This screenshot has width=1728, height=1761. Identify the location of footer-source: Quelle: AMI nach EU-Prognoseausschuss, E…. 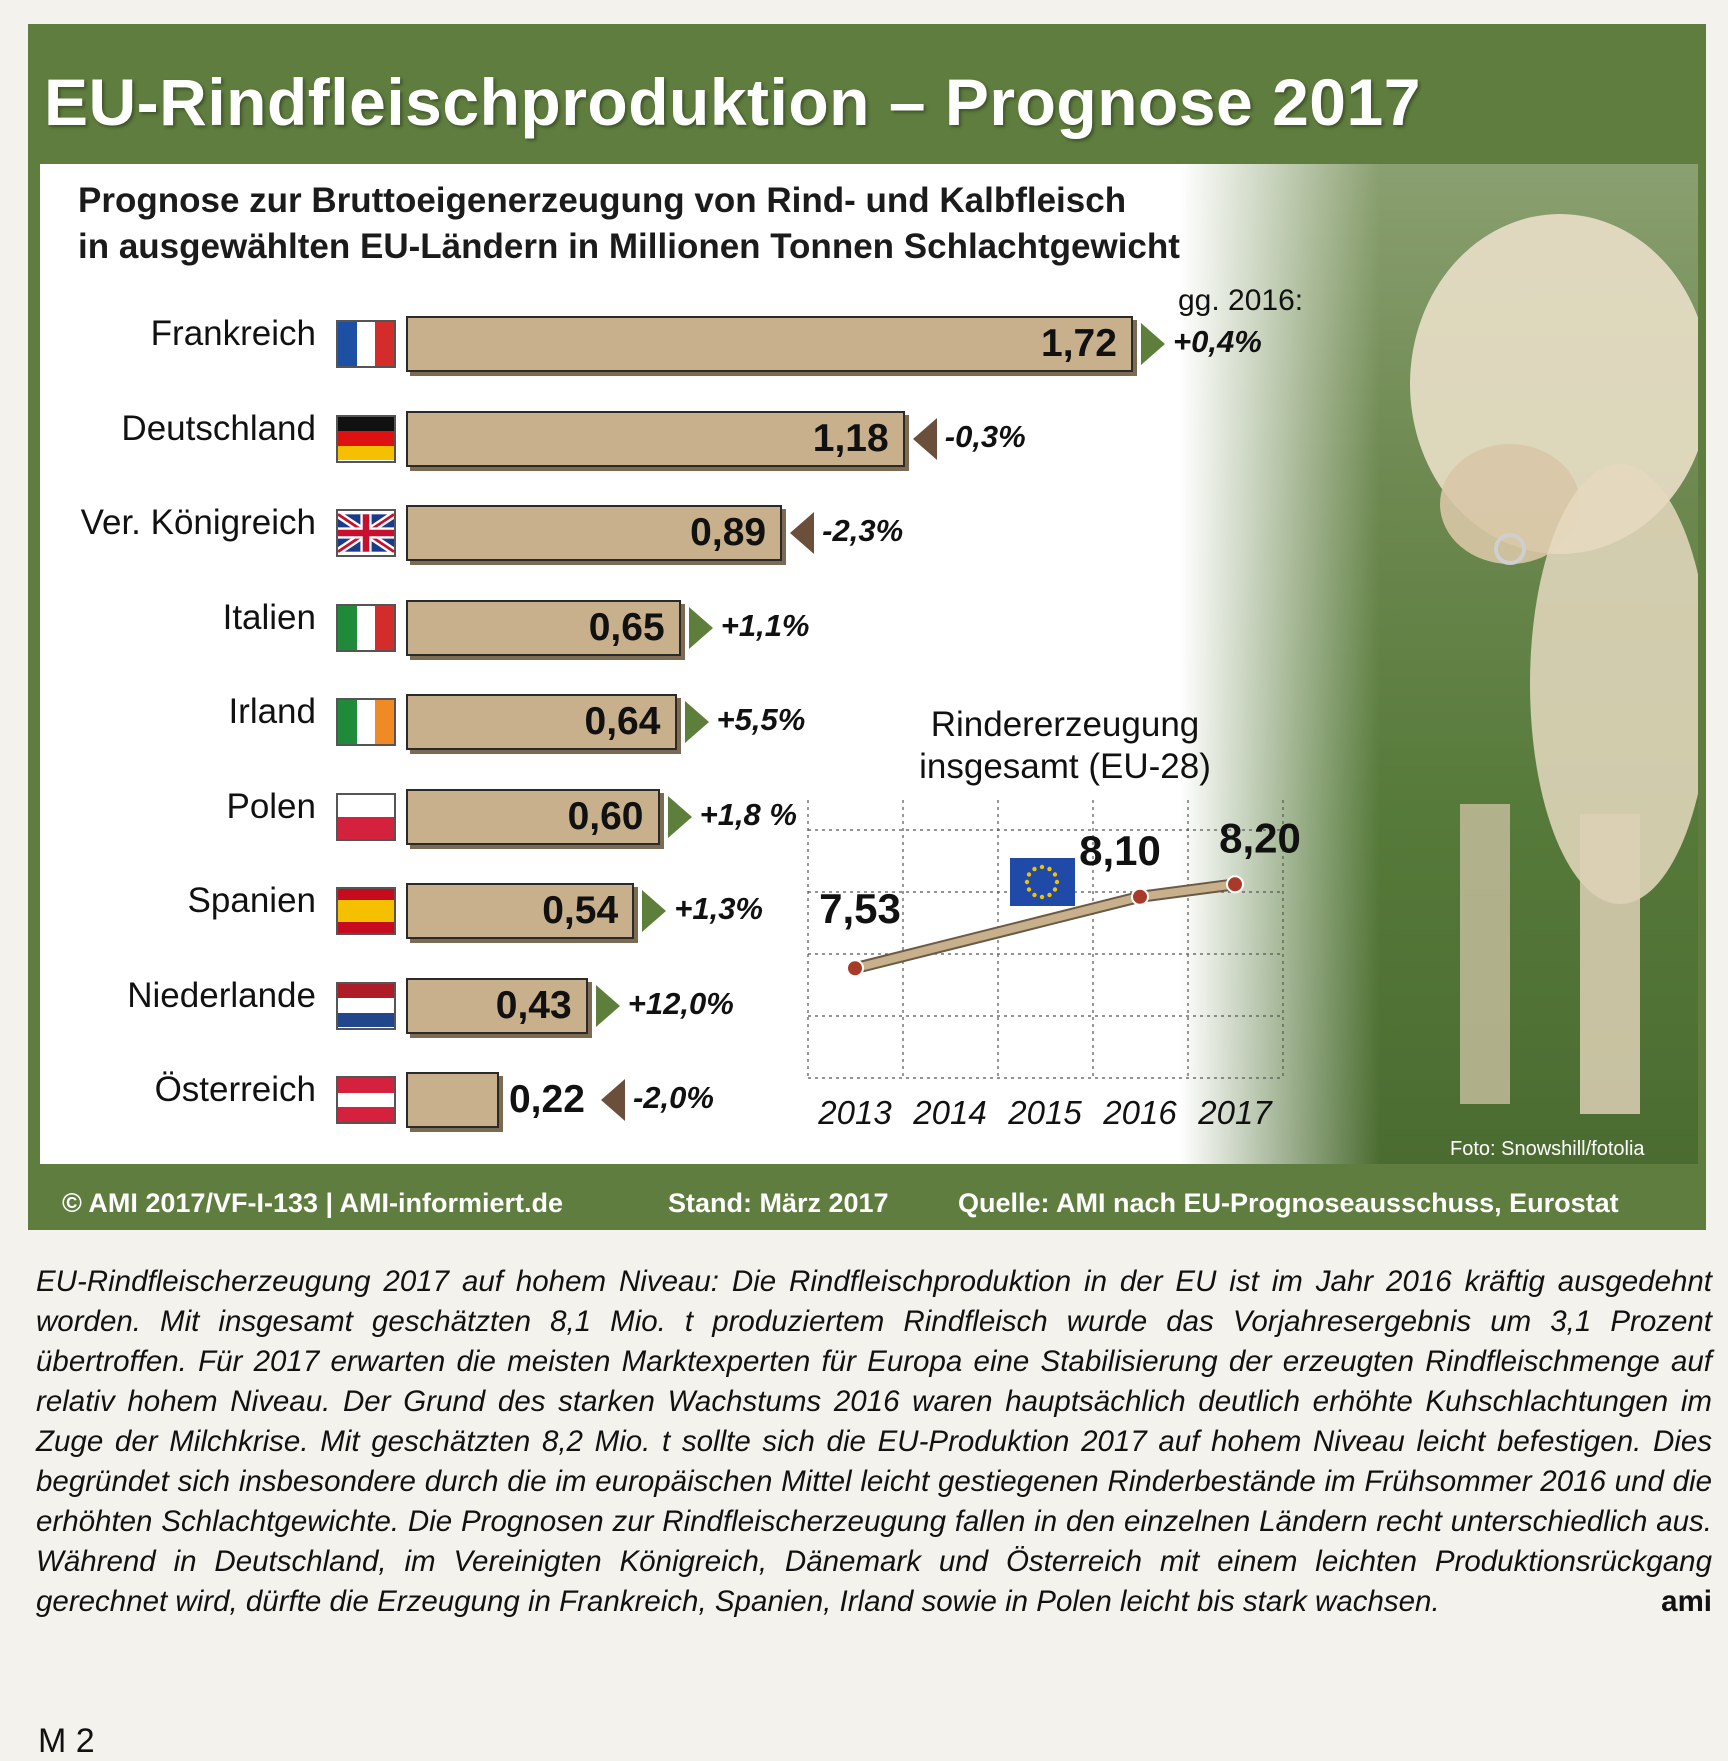
(1288, 1203).